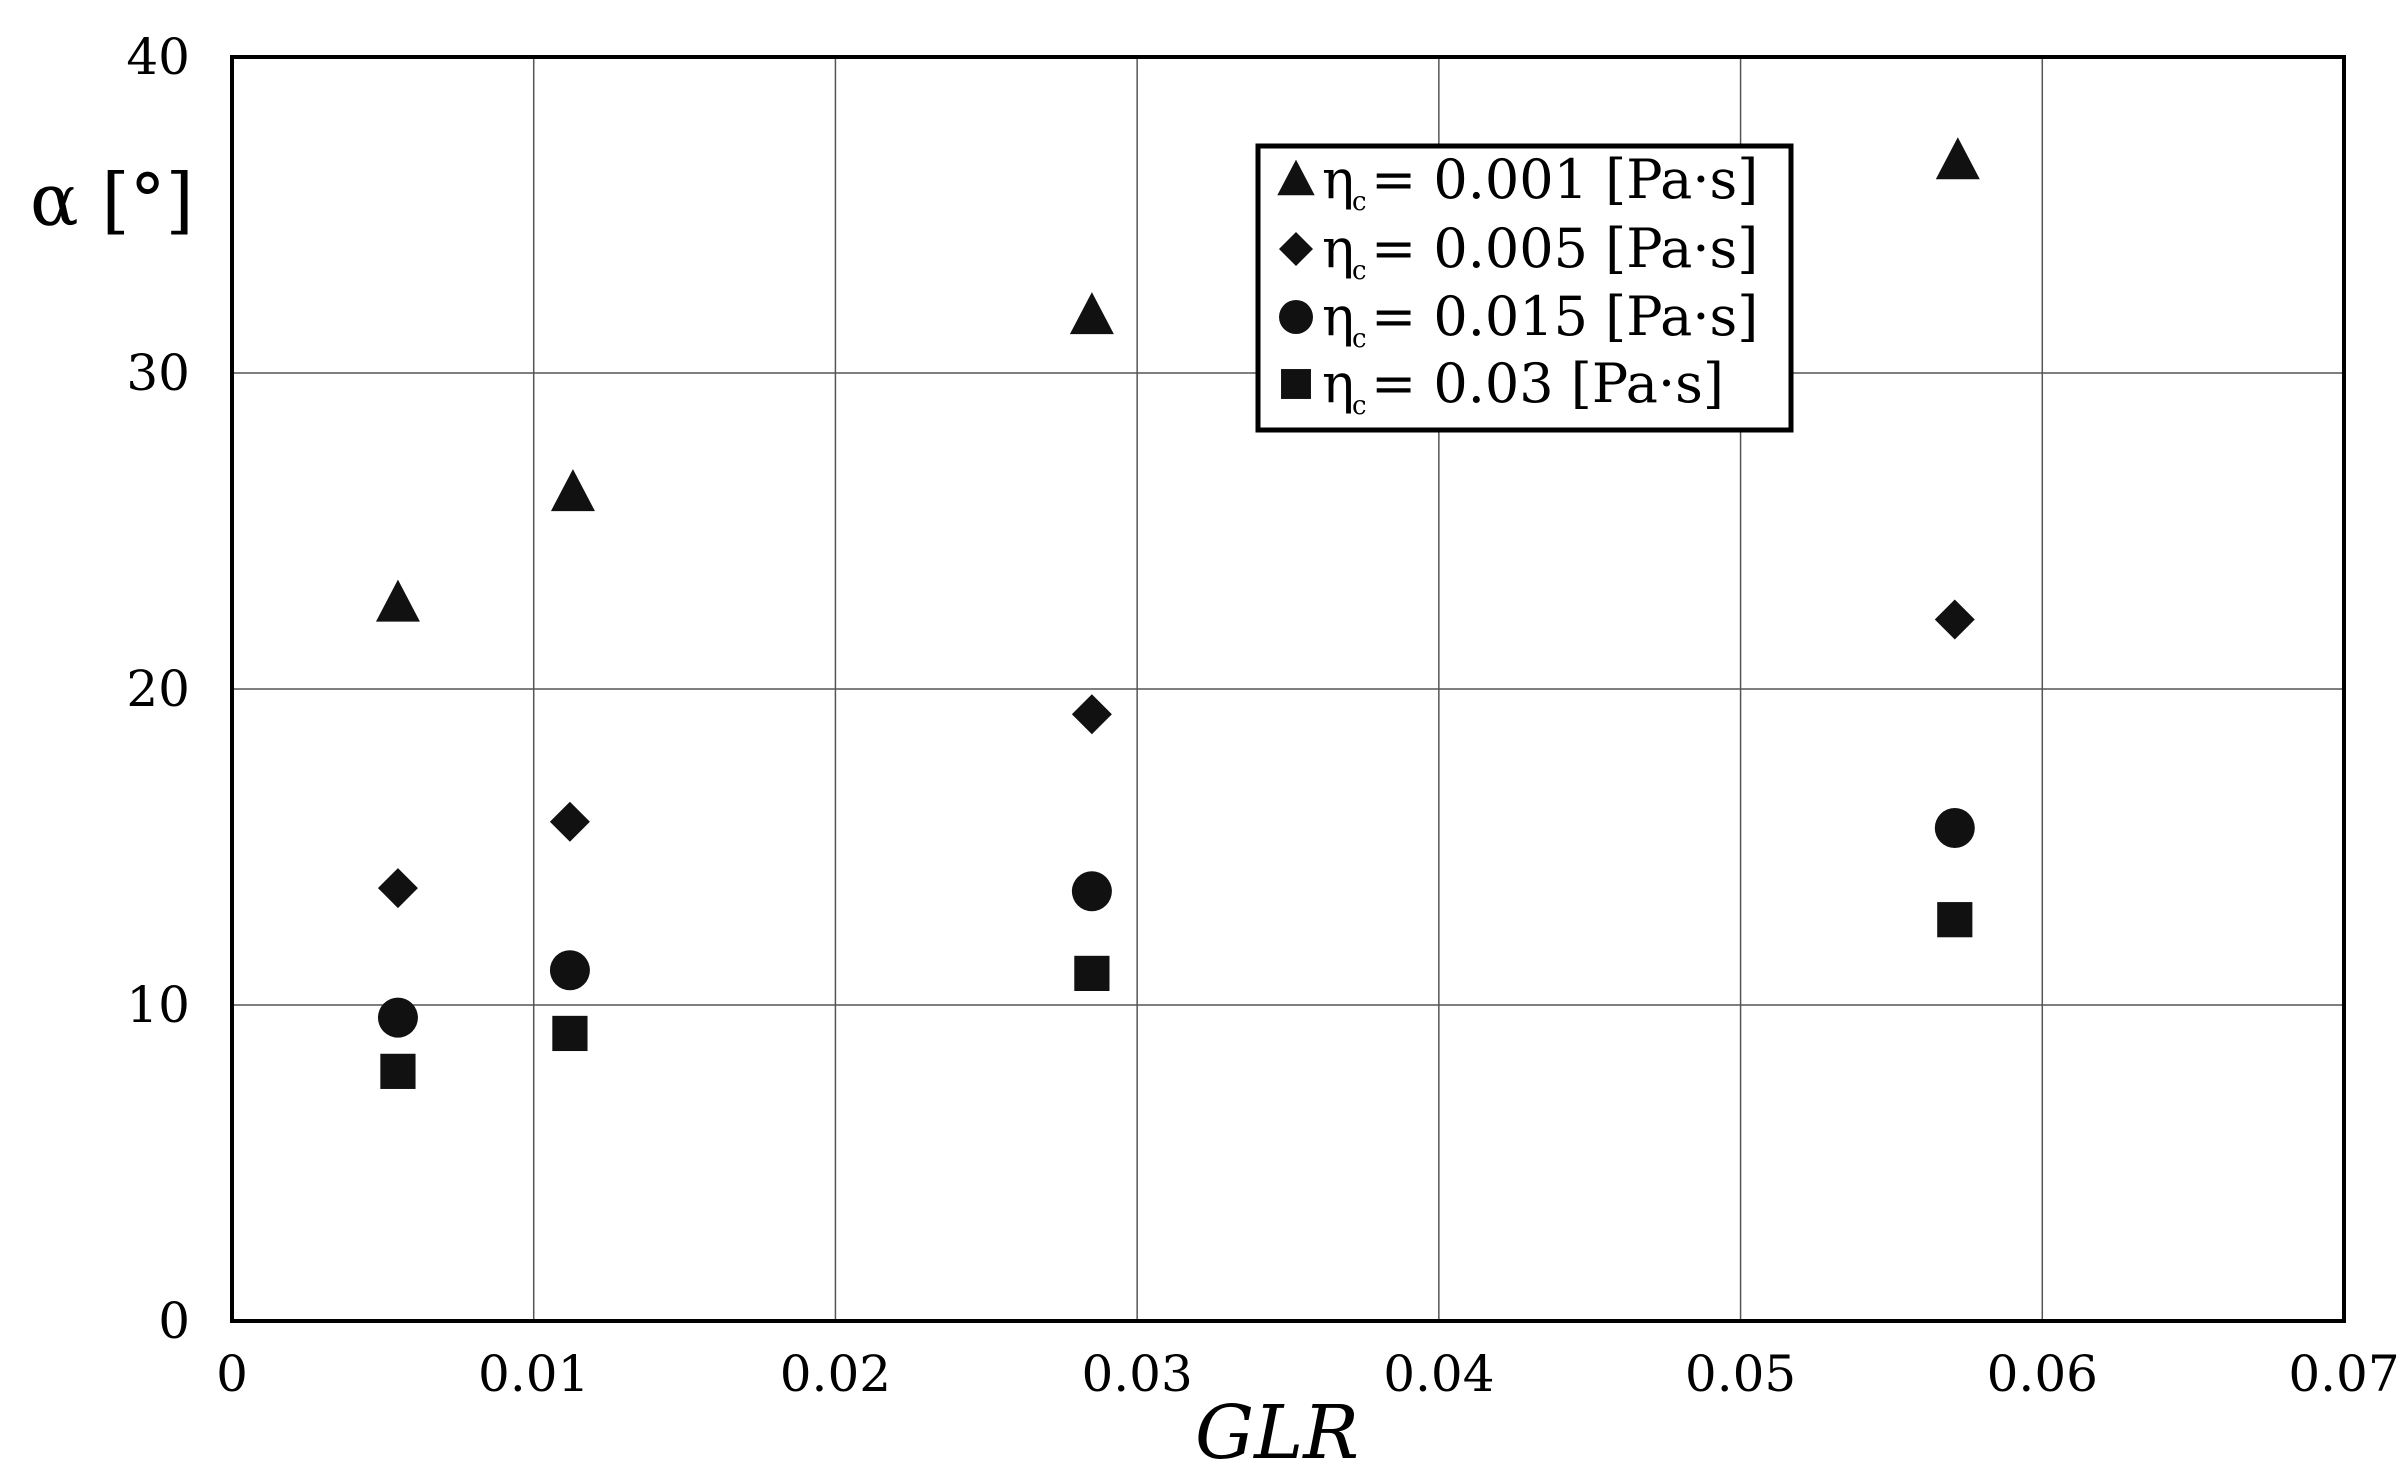  I want to click on x-tick-label: 0.02, so click(835, 1374).